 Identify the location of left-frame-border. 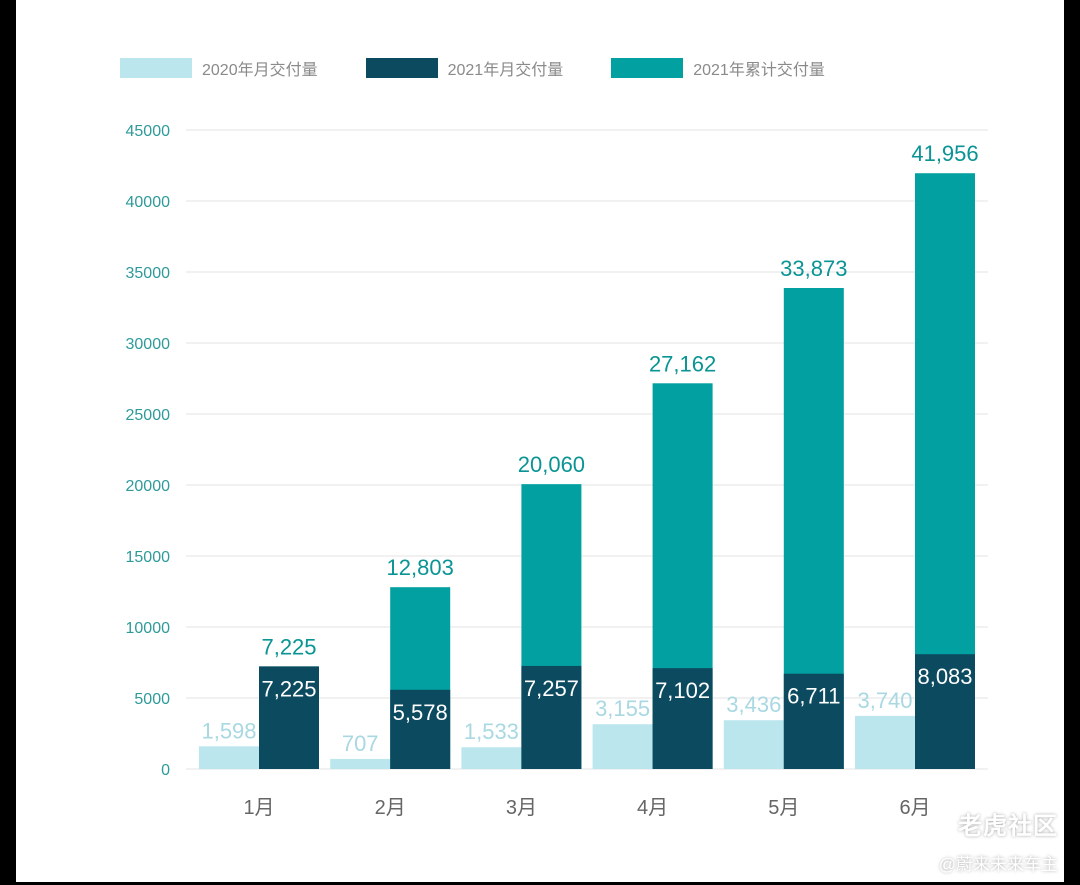
(8, 442).